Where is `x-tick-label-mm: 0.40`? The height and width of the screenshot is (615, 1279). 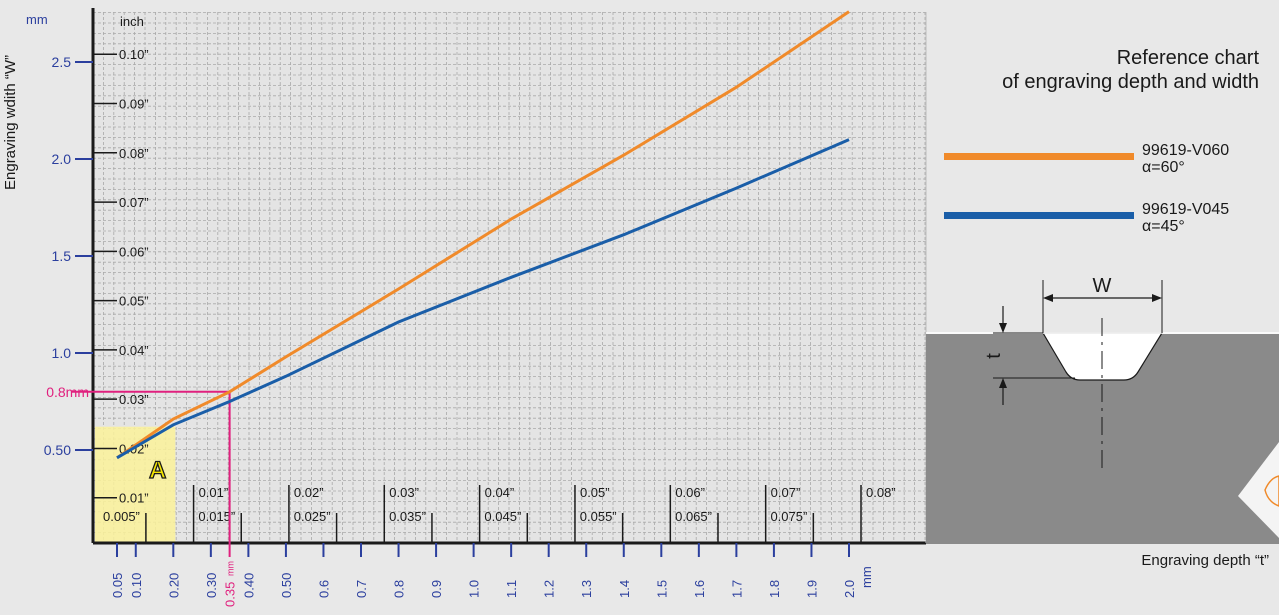
x-tick-label-mm: 0.40 is located at coordinates (248, 585).